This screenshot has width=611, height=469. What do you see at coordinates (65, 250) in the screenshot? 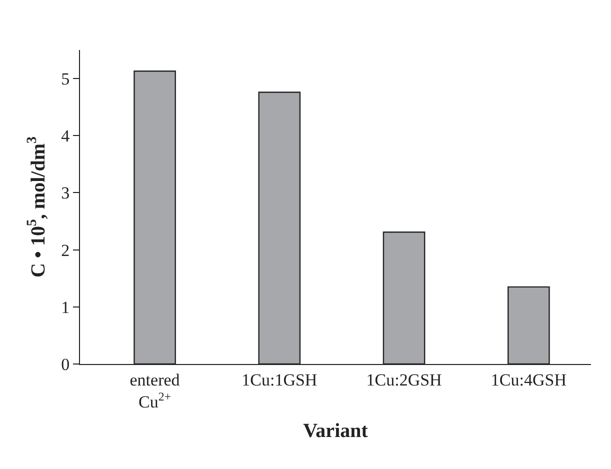
I see `y-tick-label: 2` at bounding box center [65, 250].